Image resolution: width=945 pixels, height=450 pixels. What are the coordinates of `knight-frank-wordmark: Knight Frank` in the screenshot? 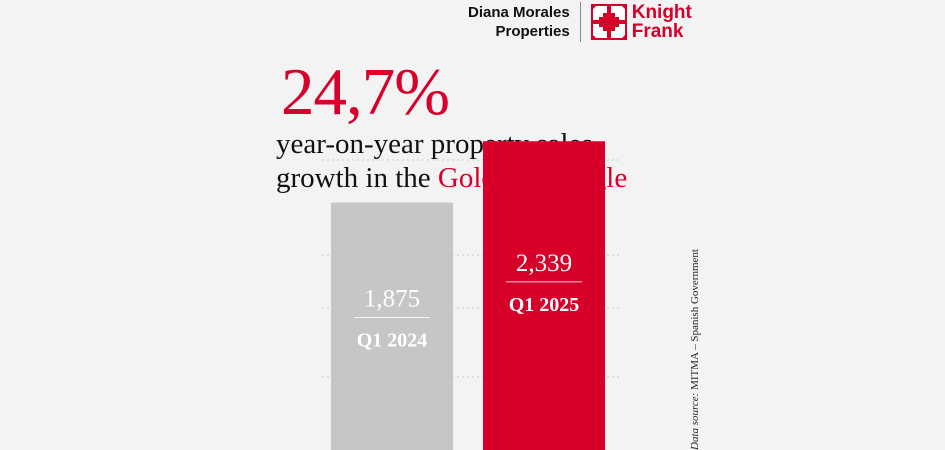 It's located at (662, 22).